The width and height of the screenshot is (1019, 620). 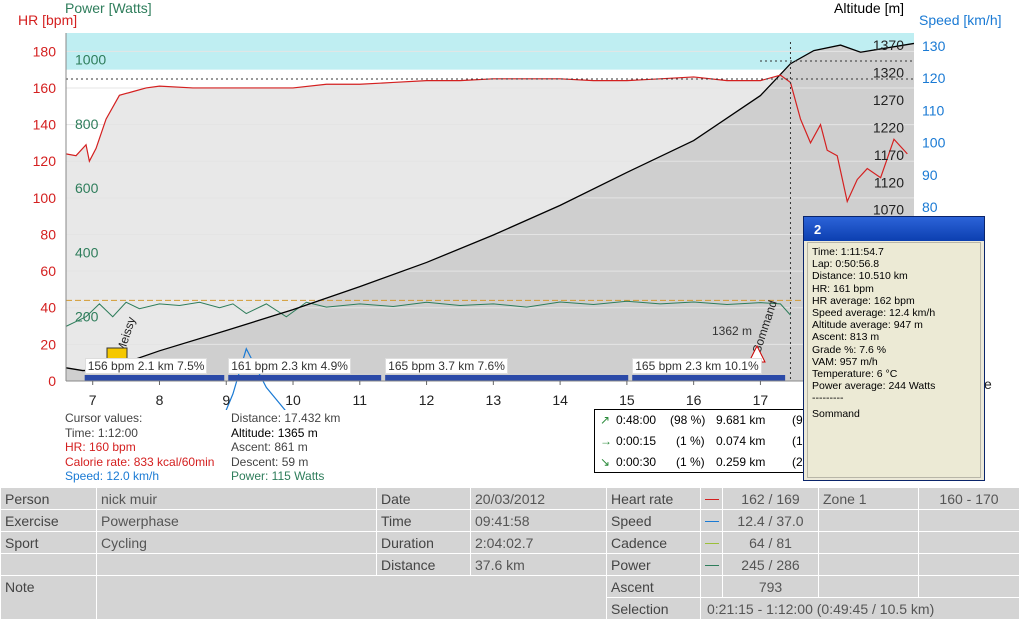 I want to click on speed-legend, so click(x=712, y=521).